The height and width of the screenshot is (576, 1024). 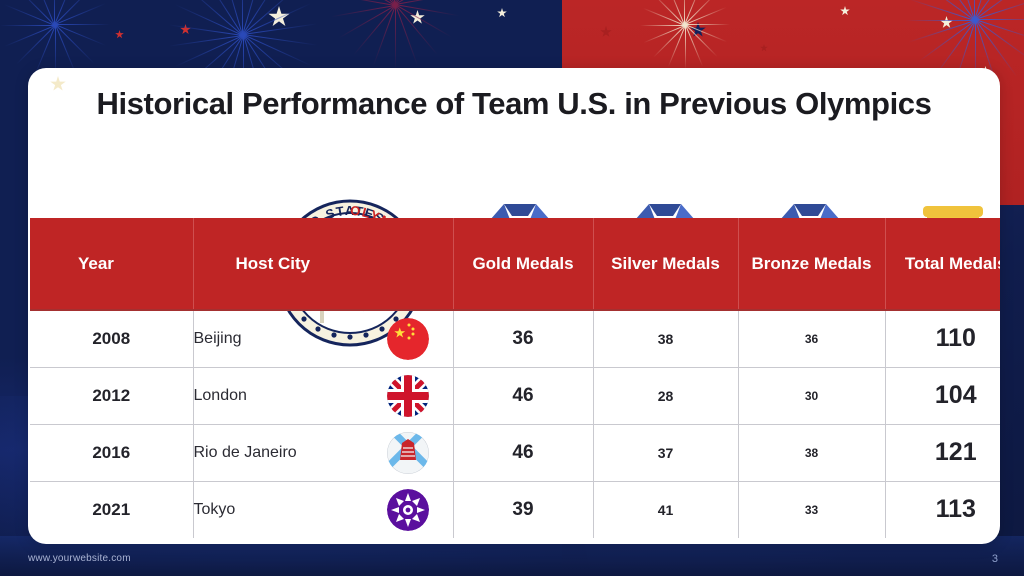 I want to click on cell-total-medals: 113, so click(x=942, y=509).